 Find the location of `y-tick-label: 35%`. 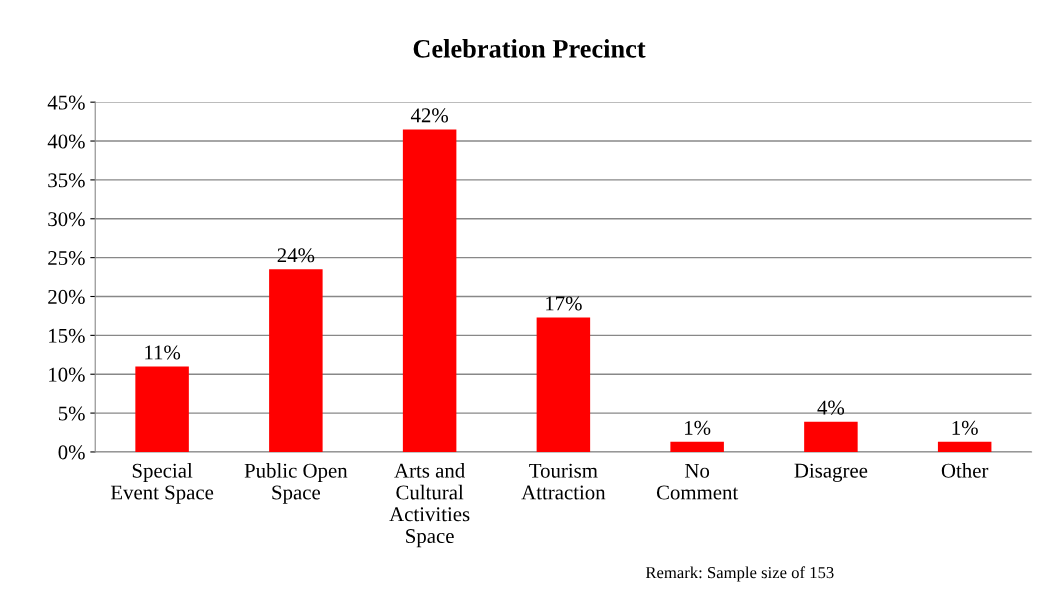

y-tick-label: 35% is located at coordinates (66, 180).